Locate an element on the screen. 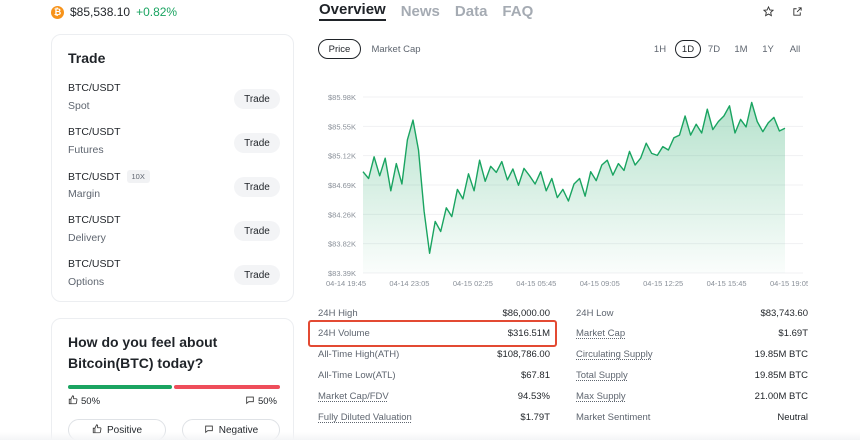 The width and height of the screenshot is (860, 440). tab-bar: Overview News Data FAQ is located at coordinates (426, 11).